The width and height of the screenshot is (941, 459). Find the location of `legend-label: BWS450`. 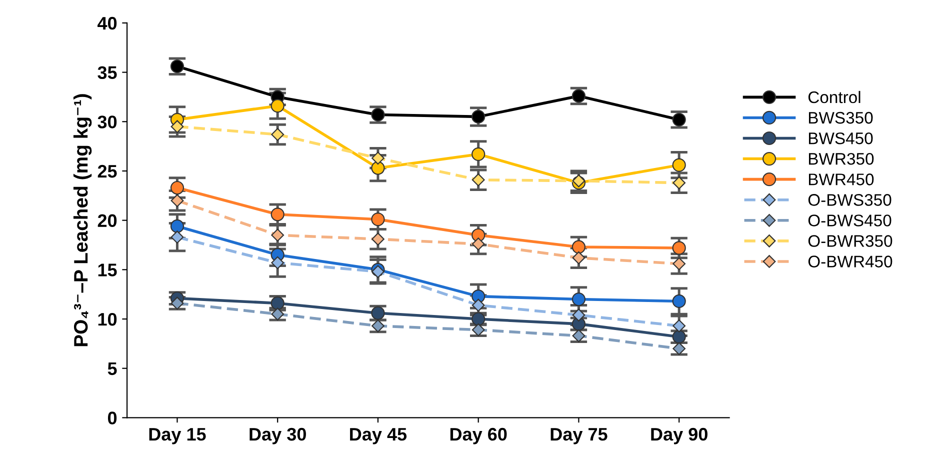

legend-label: BWS450 is located at coordinates (840, 138).